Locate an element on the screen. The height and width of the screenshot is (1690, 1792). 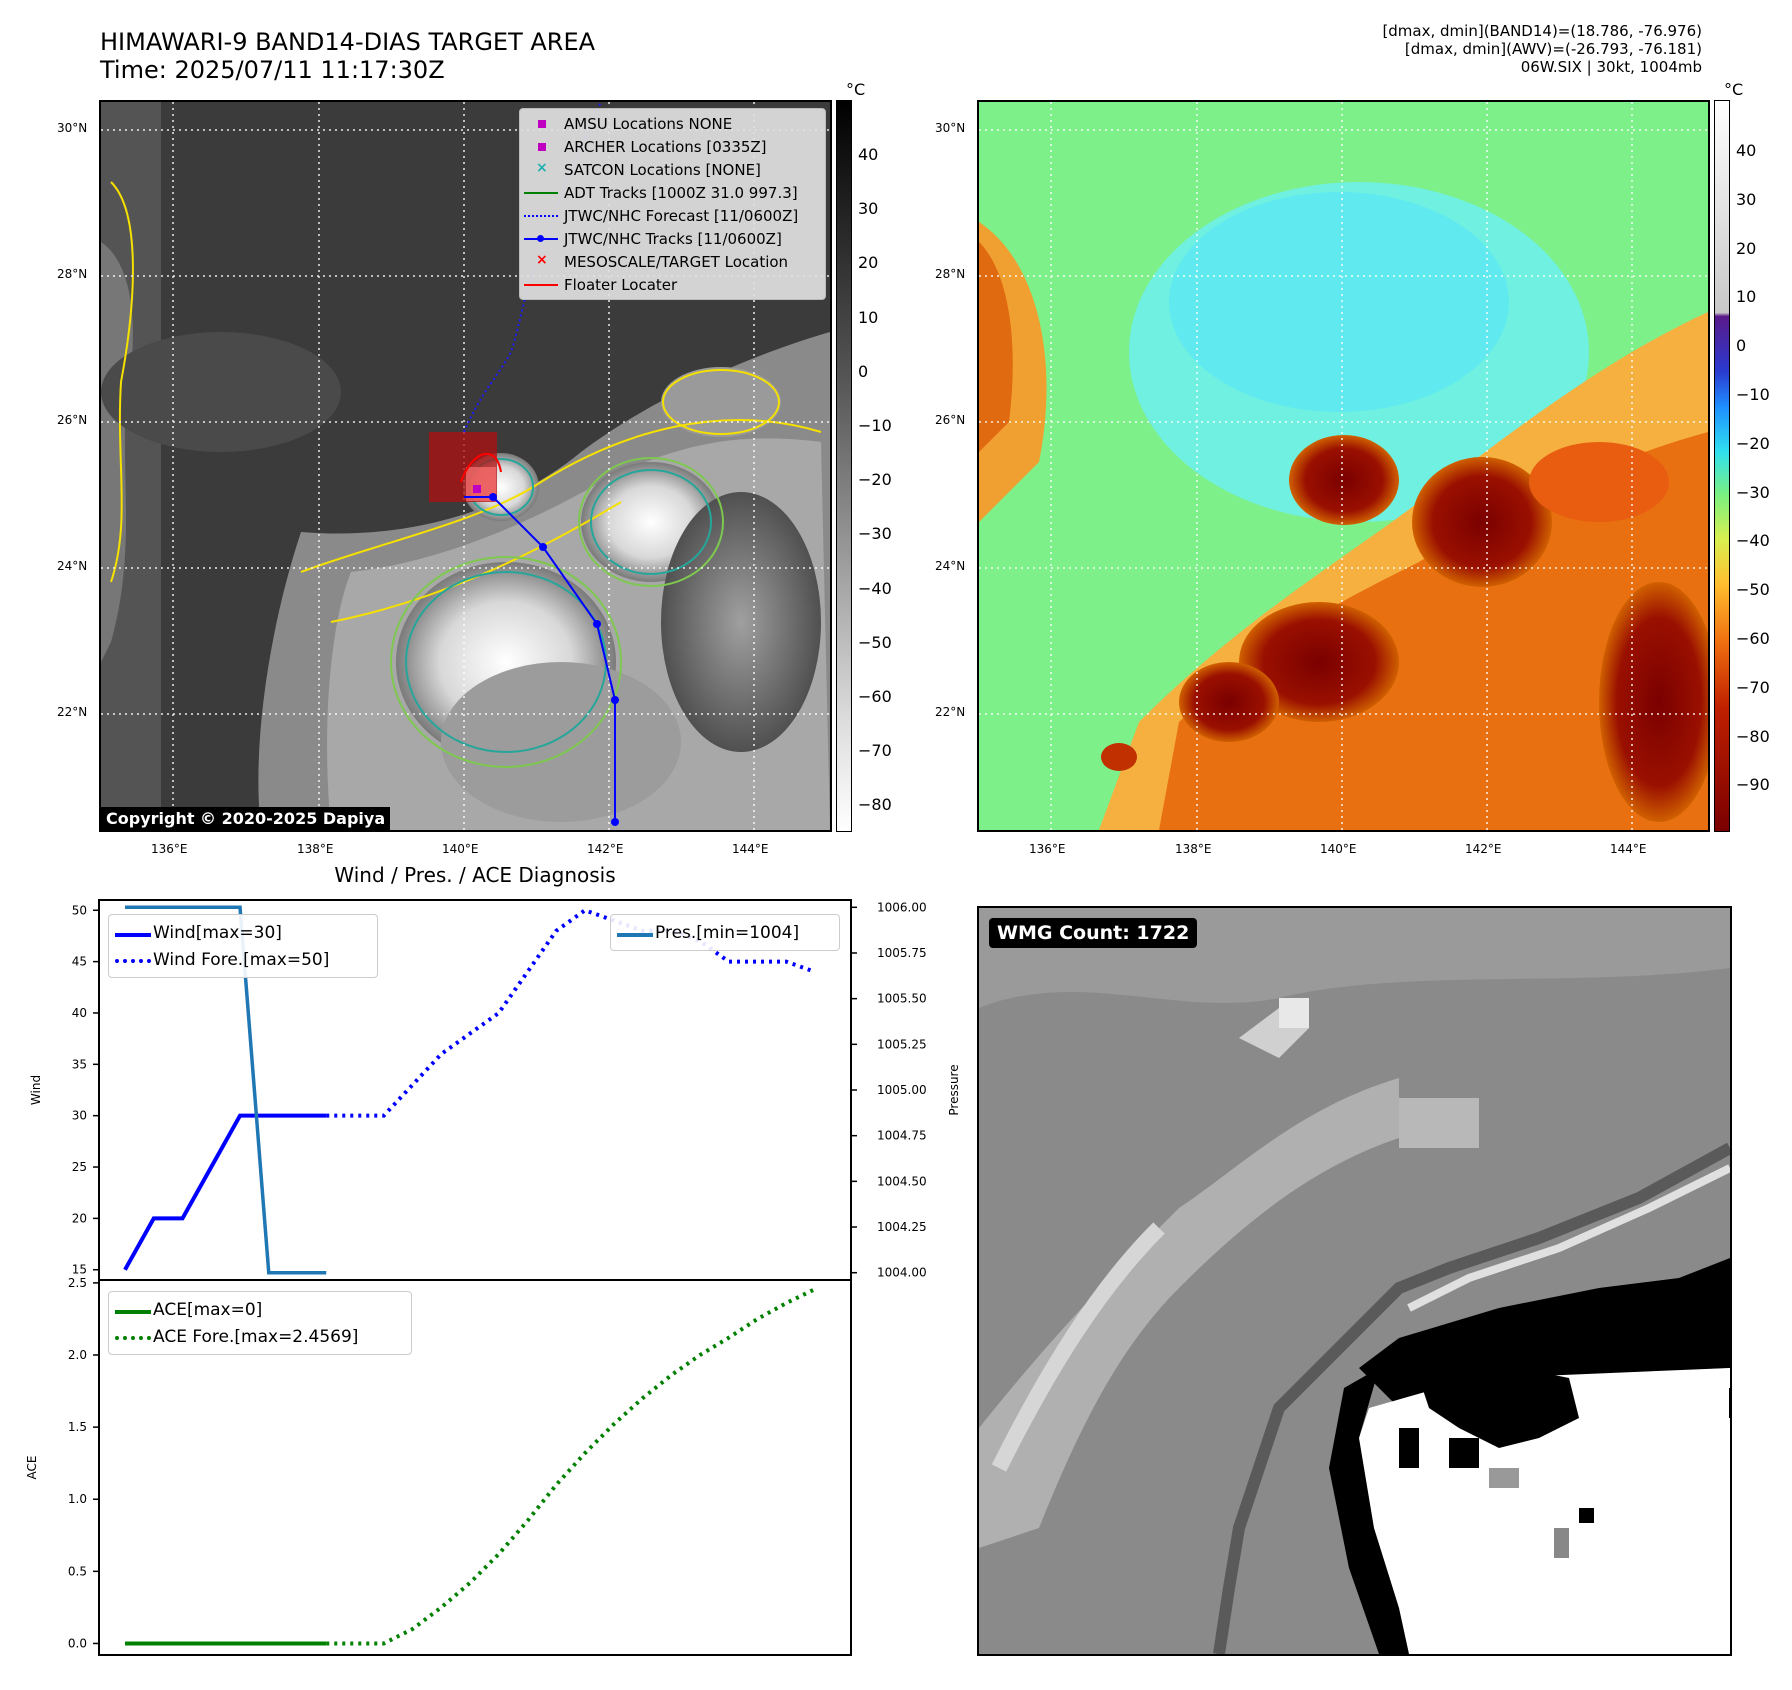
lon-label-136: 136°E is located at coordinates (169, 849).